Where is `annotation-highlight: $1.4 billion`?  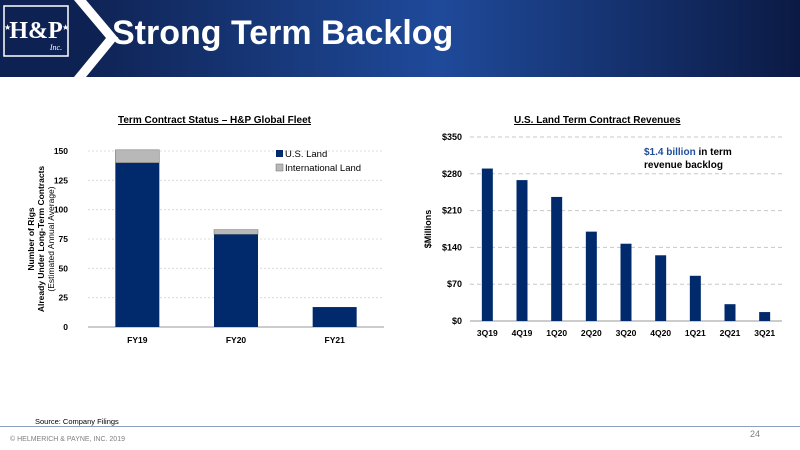
annotation-highlight: $1.4 billion is located at coordinates (670, 152).